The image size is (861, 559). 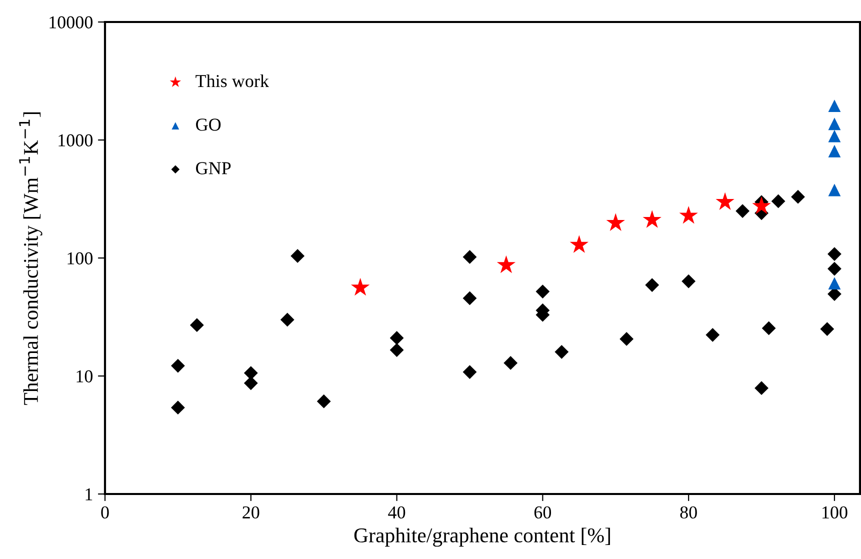 What do you see at coordinates (105, 512) in the screenshot?
I see `x-tick-label: 0` at bounding box center [105, 512].